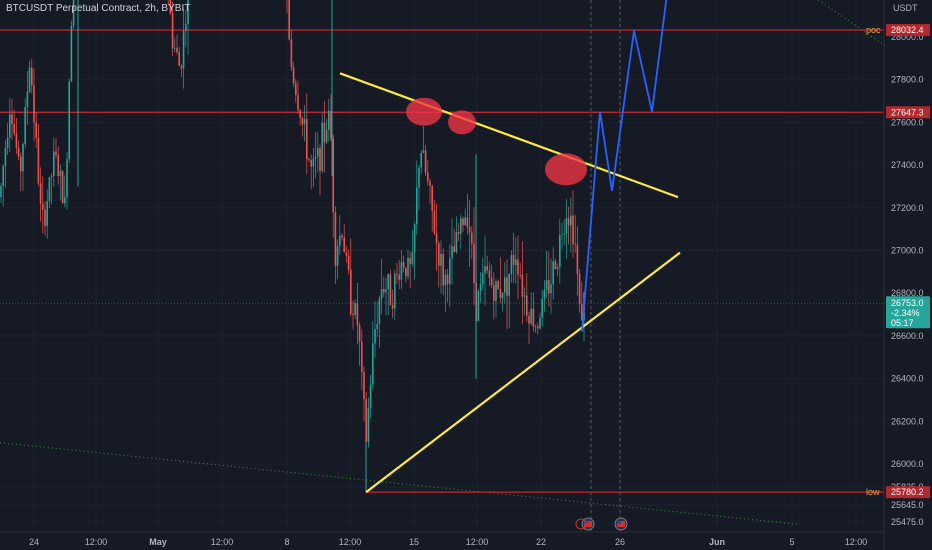  I want to click on price-tick-label: 26400.0, so click(907, 379).